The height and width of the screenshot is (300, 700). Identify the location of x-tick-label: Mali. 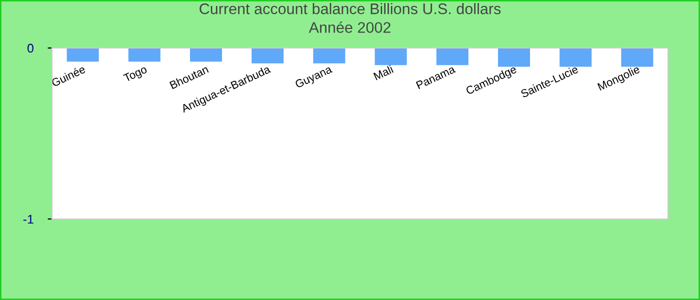
(383, 72).